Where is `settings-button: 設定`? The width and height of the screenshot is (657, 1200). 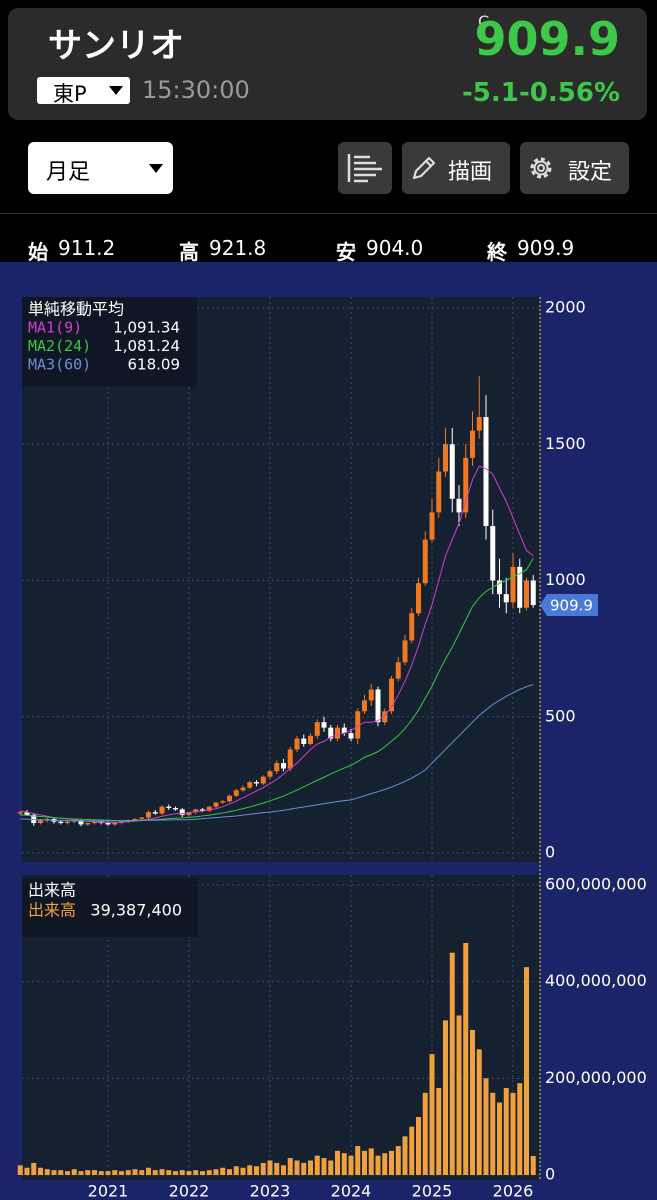
settings-button: 設定 is located at coordinates (574, 168).